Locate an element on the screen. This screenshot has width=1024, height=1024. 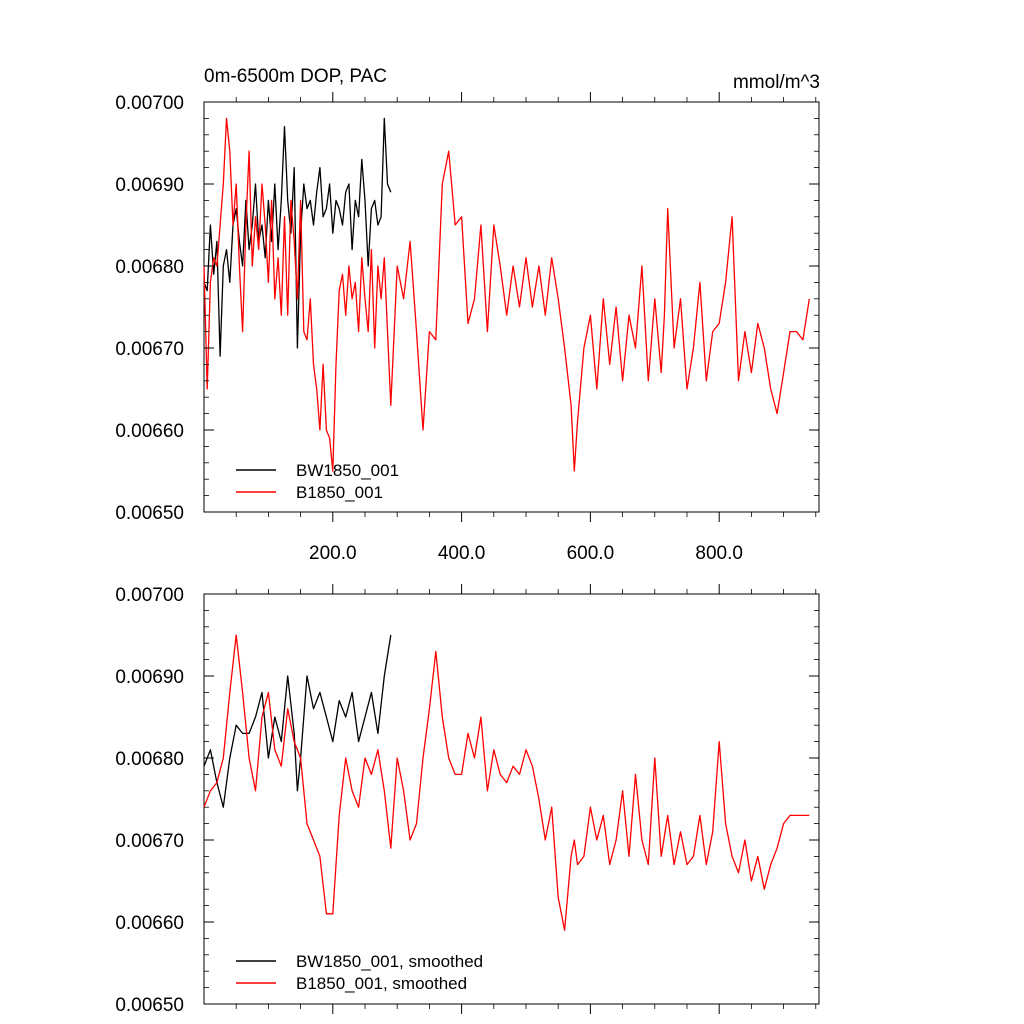
x-tick-label: 400.0 is located at coordinates (462, 553).